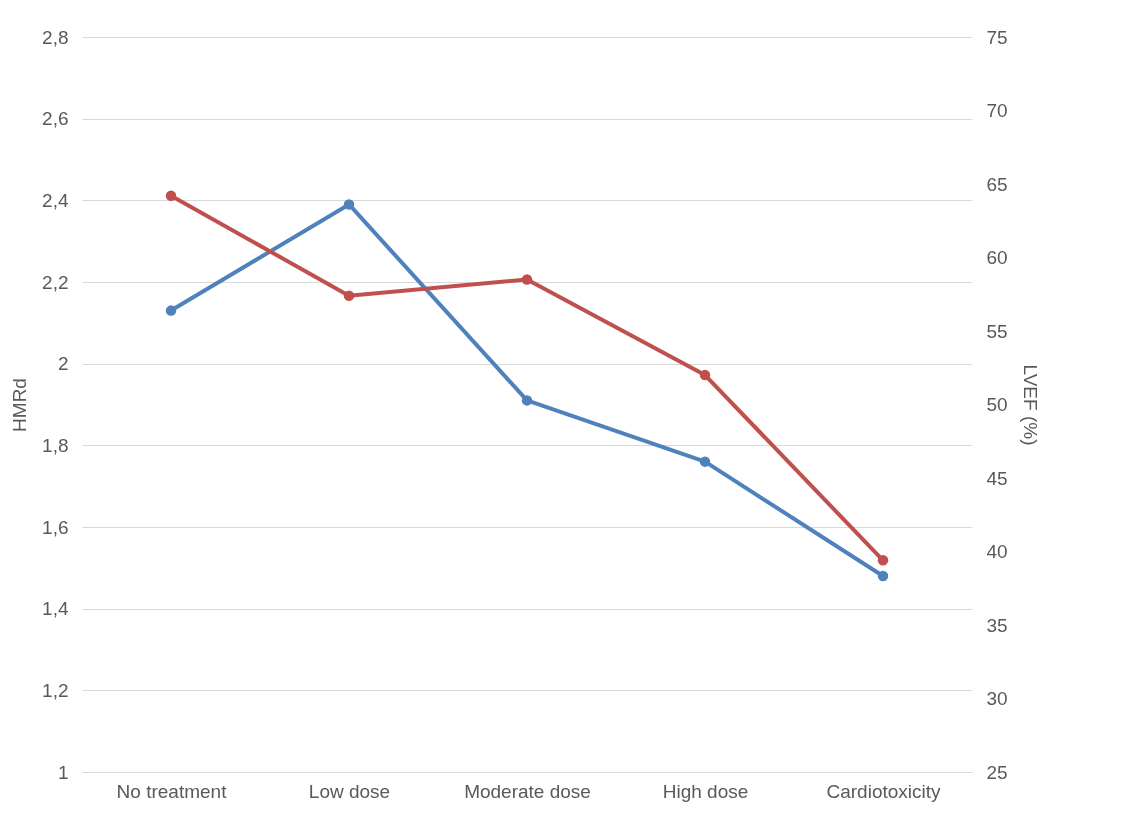 The width and height of the screenshot is (1133, 830). Describe the element at coordinates (55, 200) in the screenshot. I see `y-tick-label: 2,4` at that location.